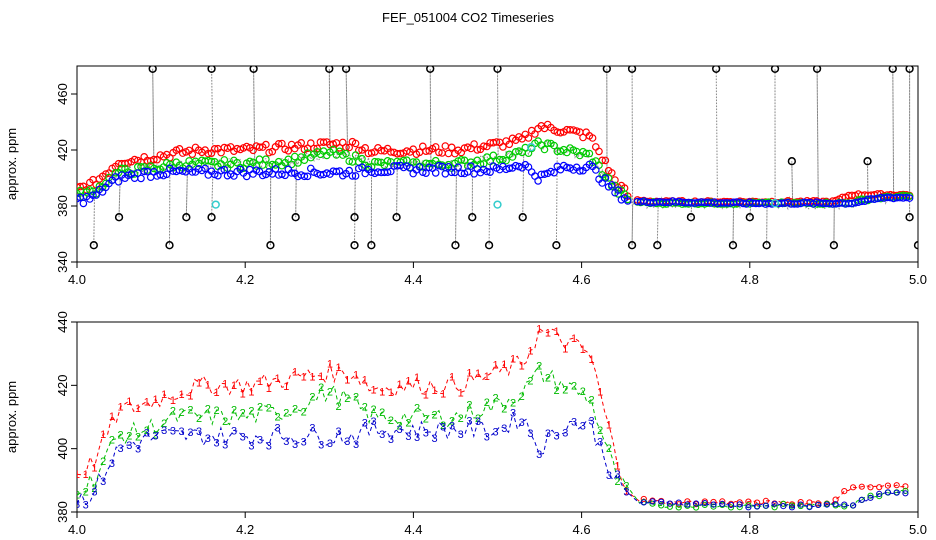  Describe the element at coordinates (77, 279) in the screenshot. I see `x-tick-label: 4.0` at that location.